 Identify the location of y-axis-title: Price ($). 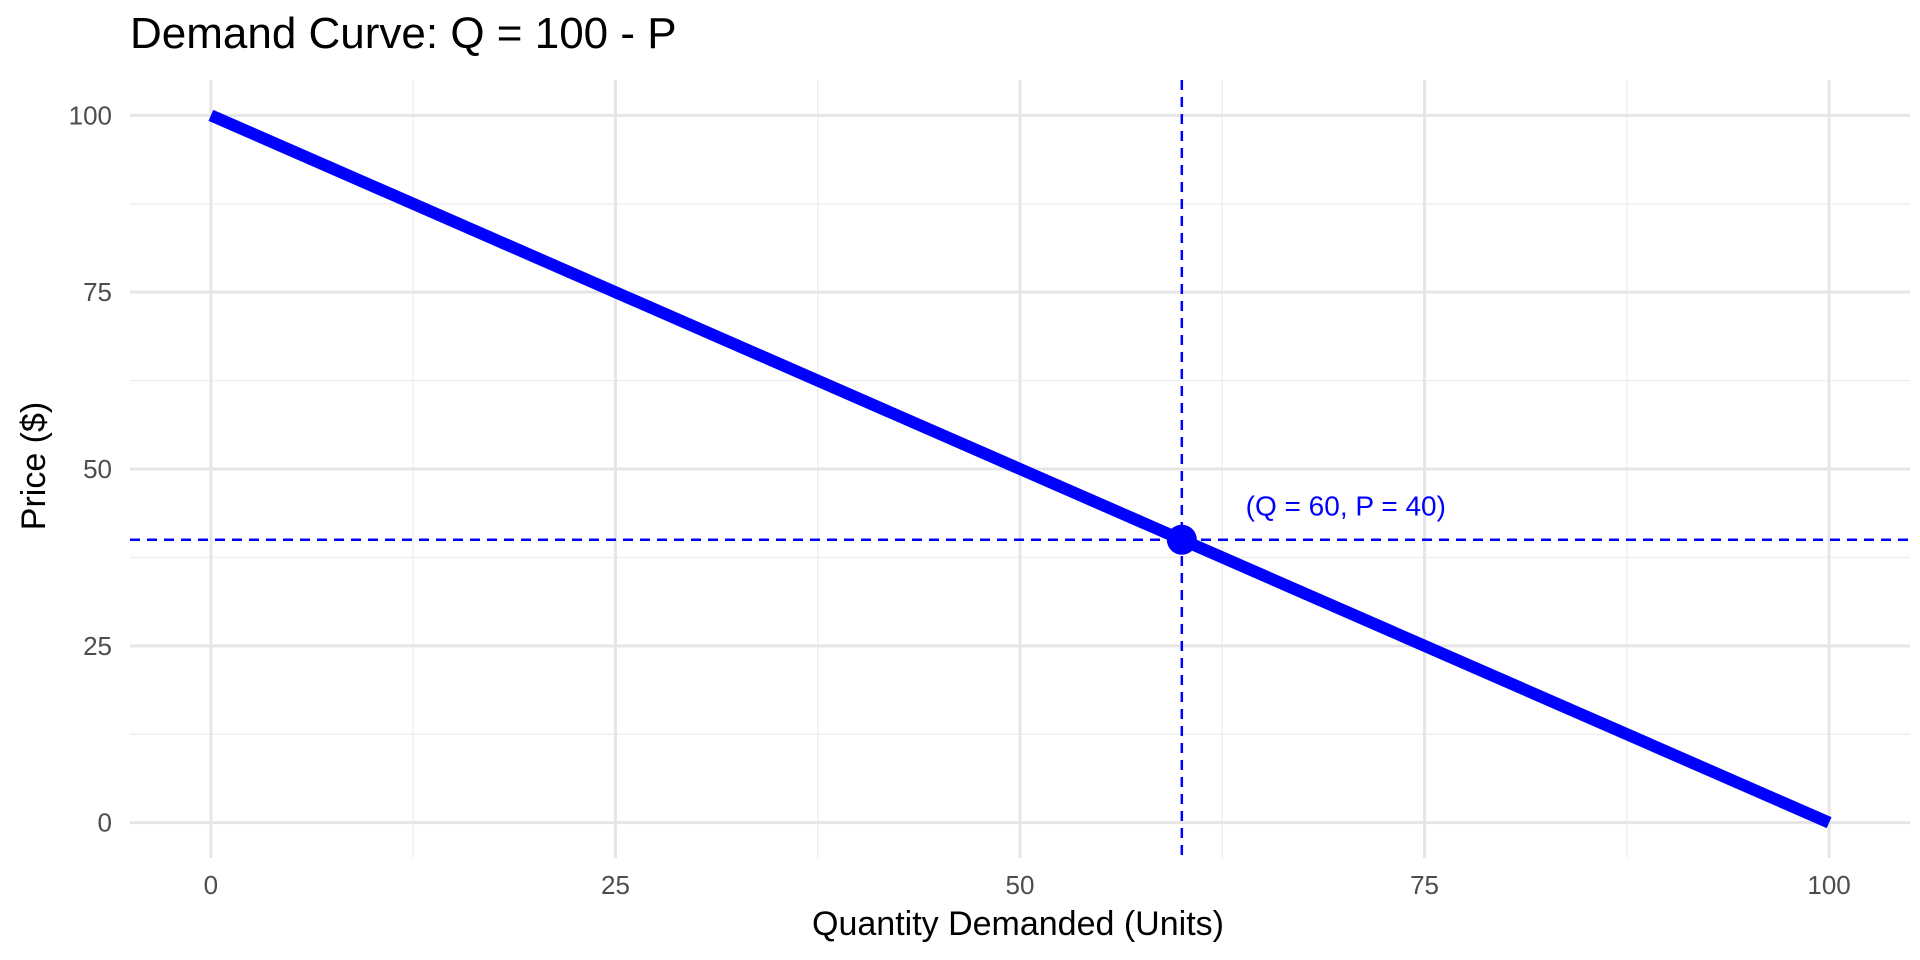
(34, 466).